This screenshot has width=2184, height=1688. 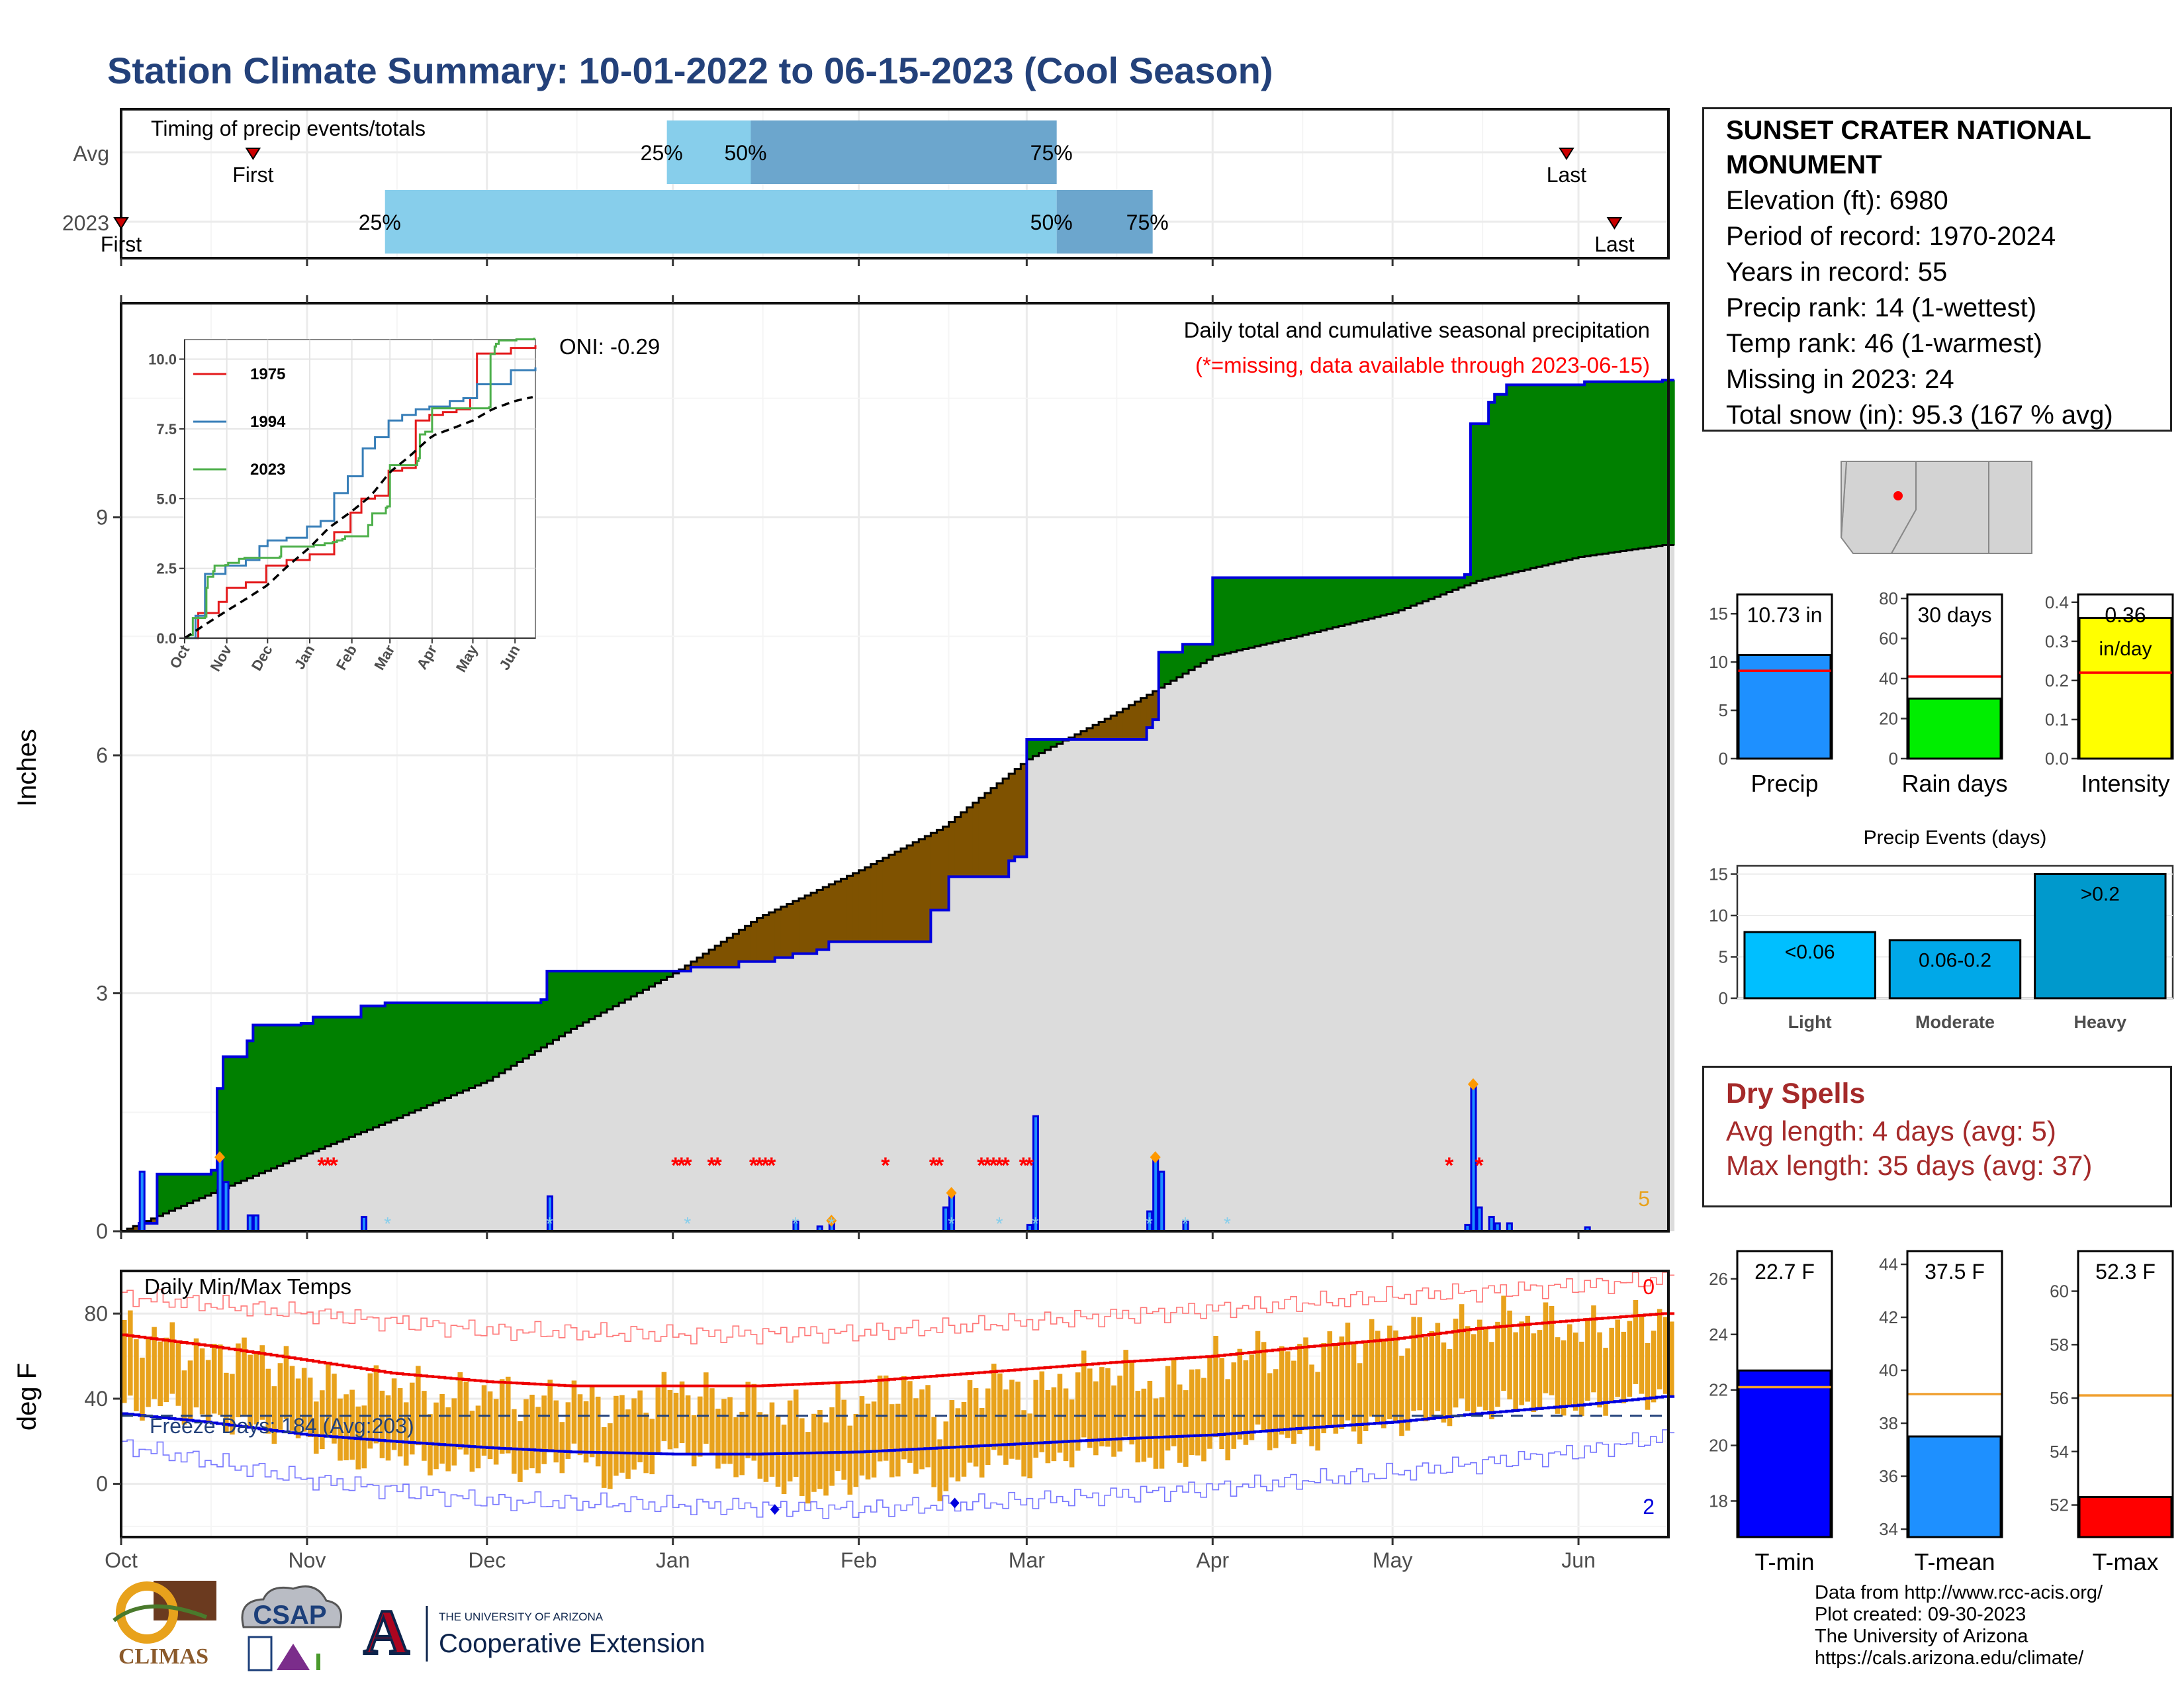 What do you see at coordinates (162, 360) in the screenshot?
I see `inset-y-tick-label: 10.0` at bounding box center [162, 360].